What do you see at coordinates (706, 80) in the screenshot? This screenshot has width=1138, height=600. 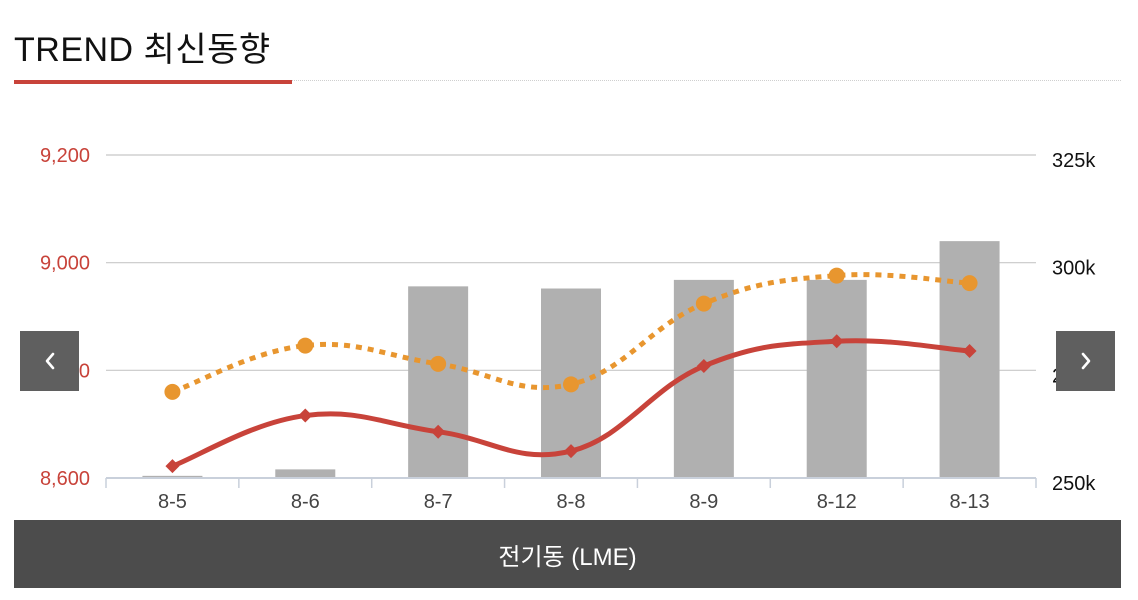 I see `title-divider` at bounding box center [706, 80].